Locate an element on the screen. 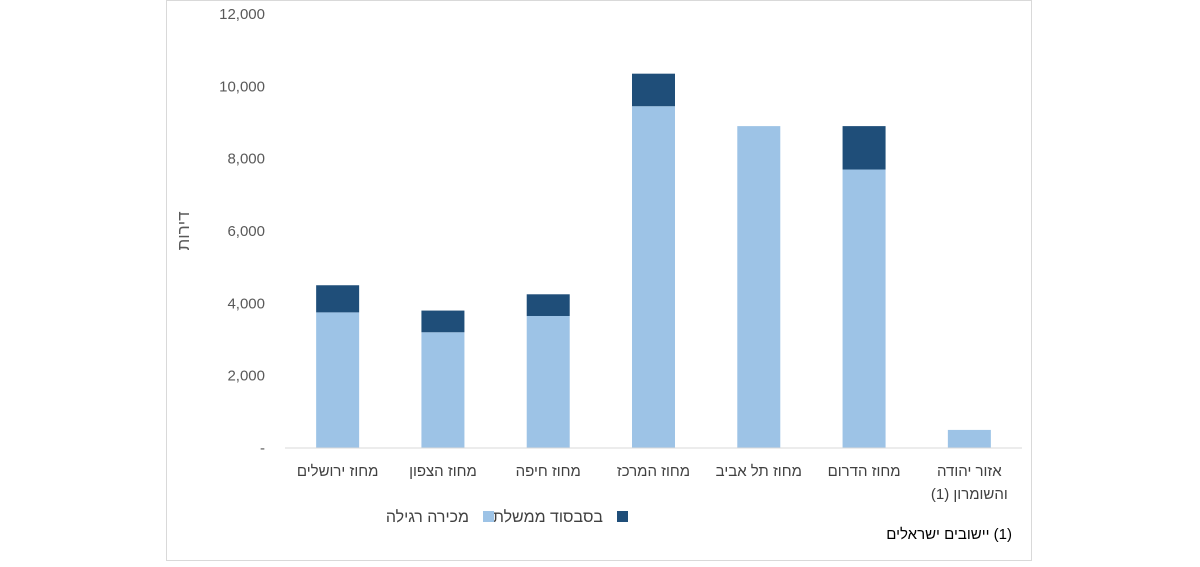  y-axis-ticks: - 2,000 4,000 6,000 8,000 10,000 12,000 is located at coordinates (242, 231).